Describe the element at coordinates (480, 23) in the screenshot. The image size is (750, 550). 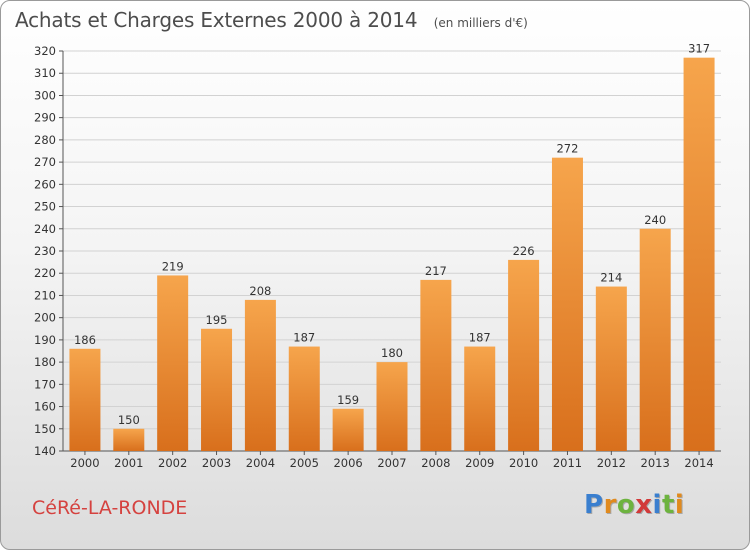
I see `title-unit: (en milliers d'€)` at that location.